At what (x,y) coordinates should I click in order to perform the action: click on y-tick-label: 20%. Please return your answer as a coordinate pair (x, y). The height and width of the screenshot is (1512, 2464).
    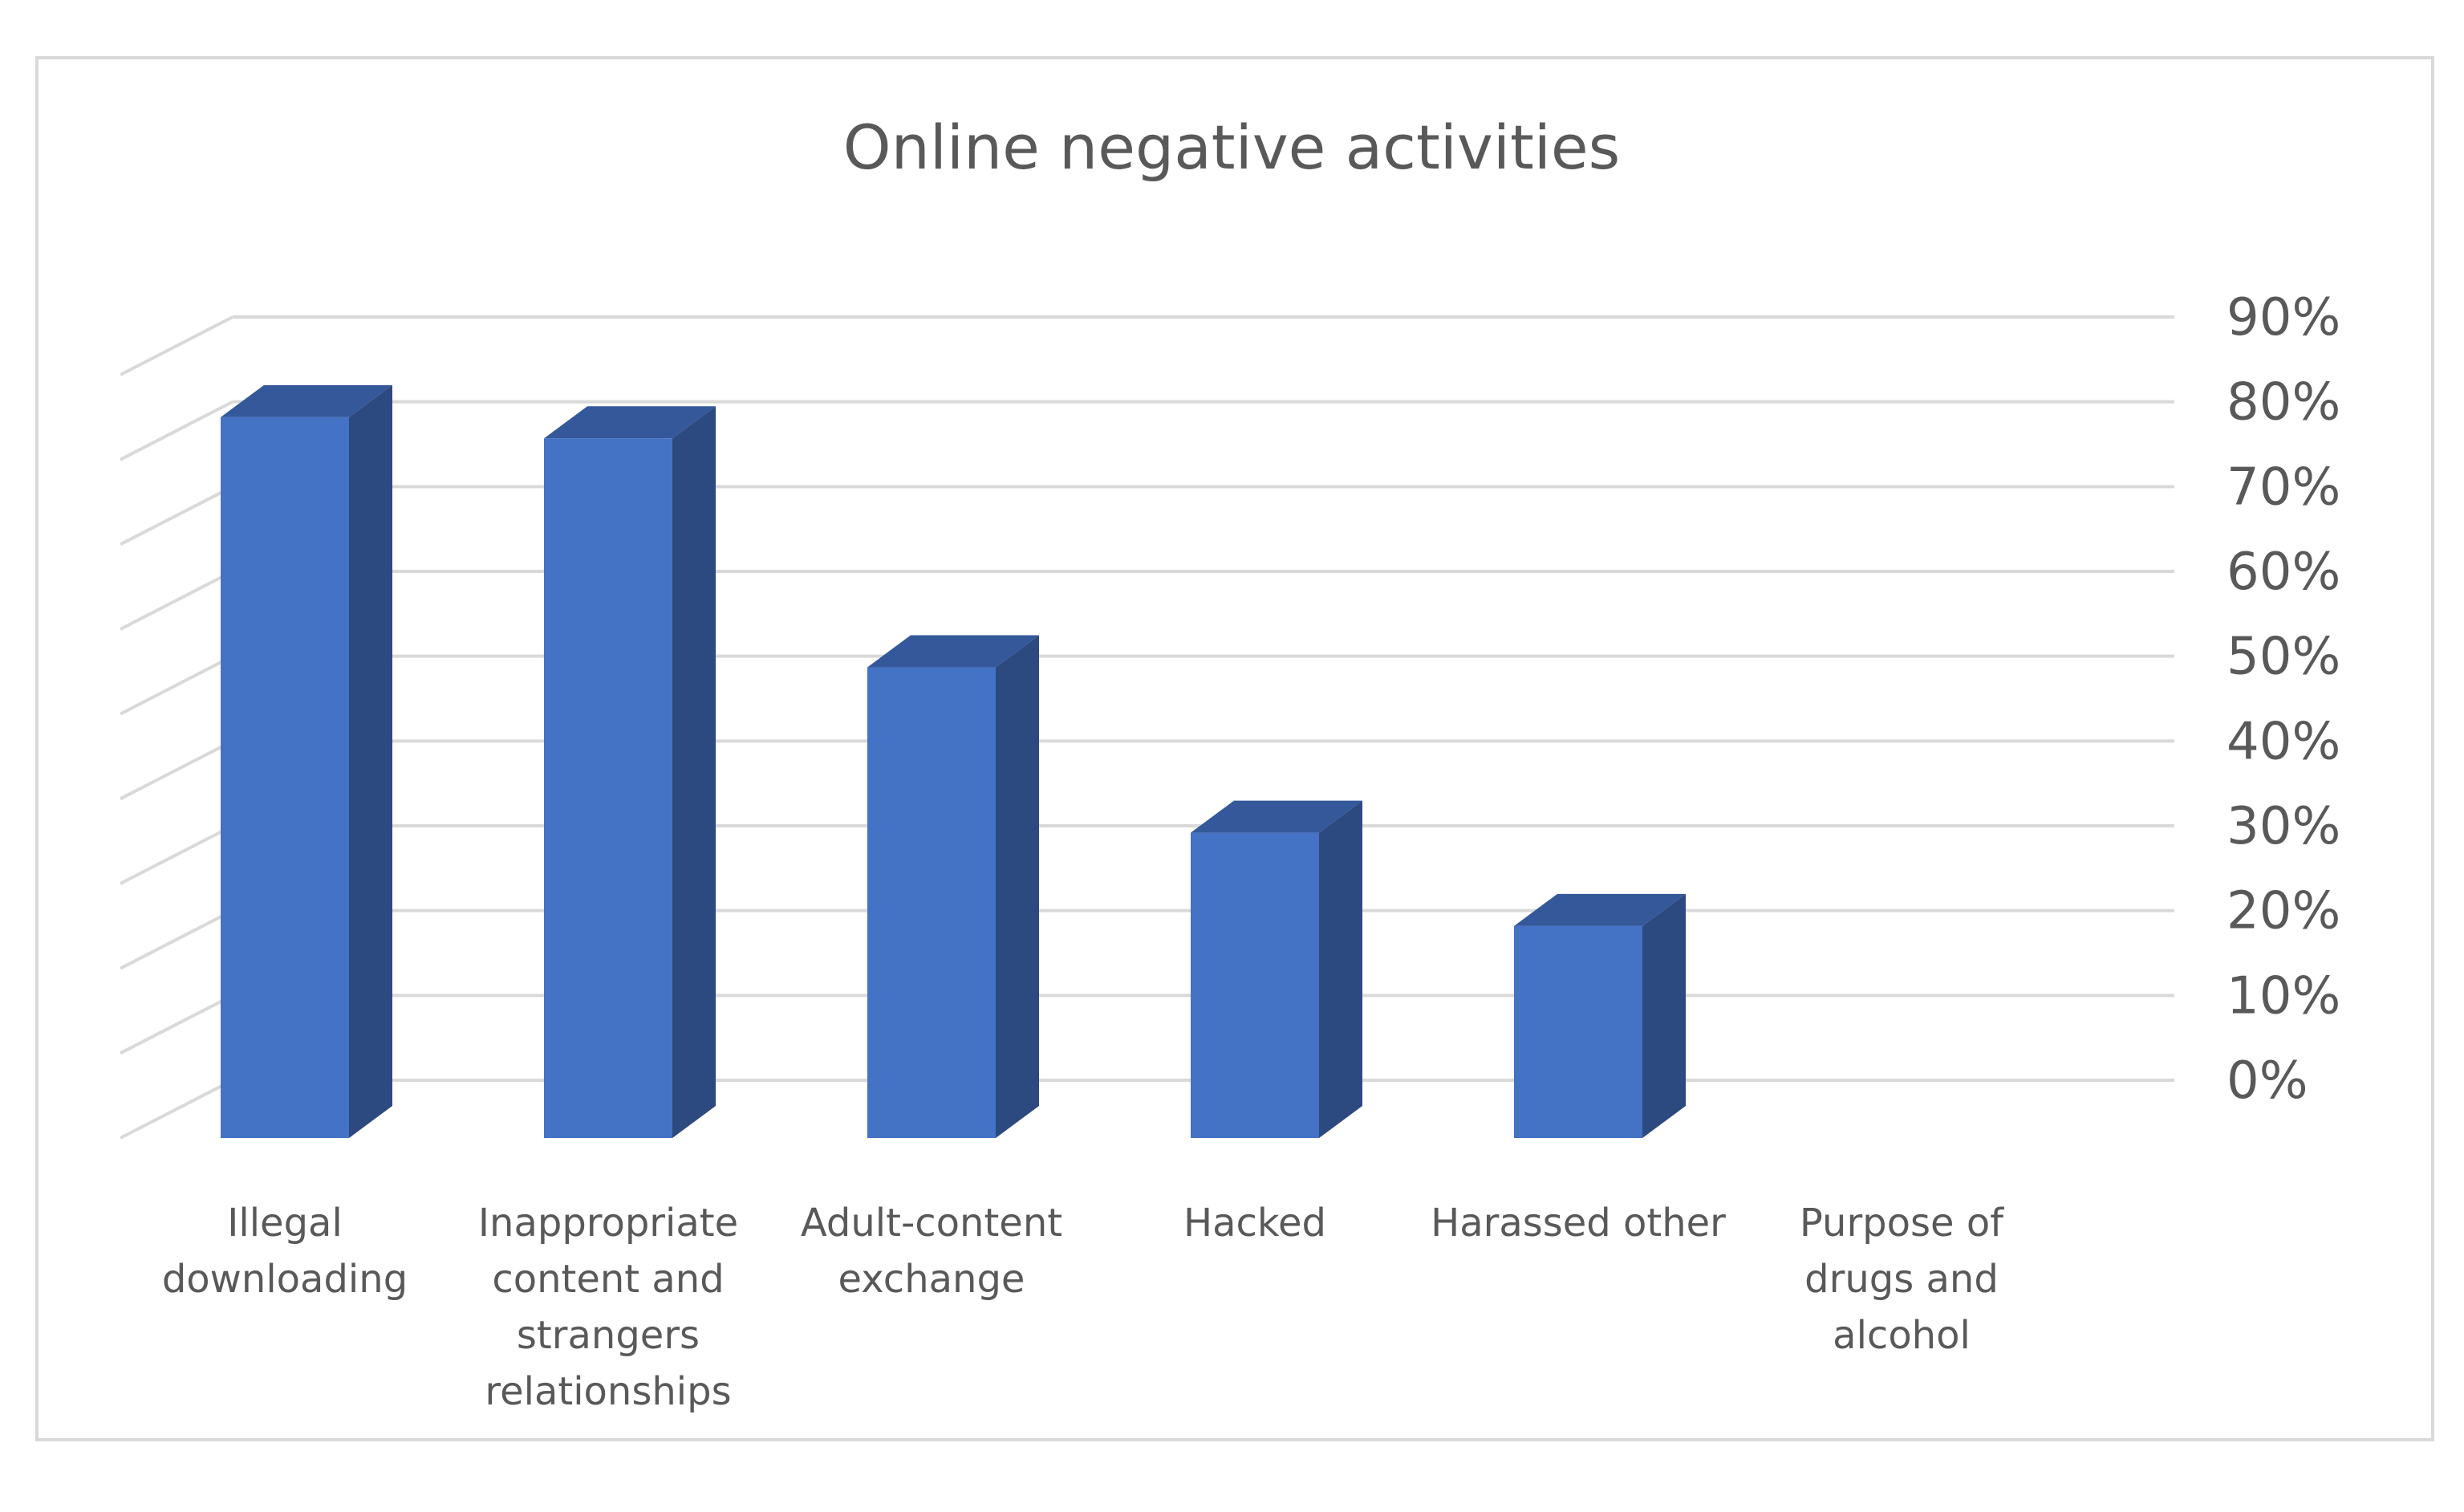
    Looking at the image, I should click on (2283, 912).